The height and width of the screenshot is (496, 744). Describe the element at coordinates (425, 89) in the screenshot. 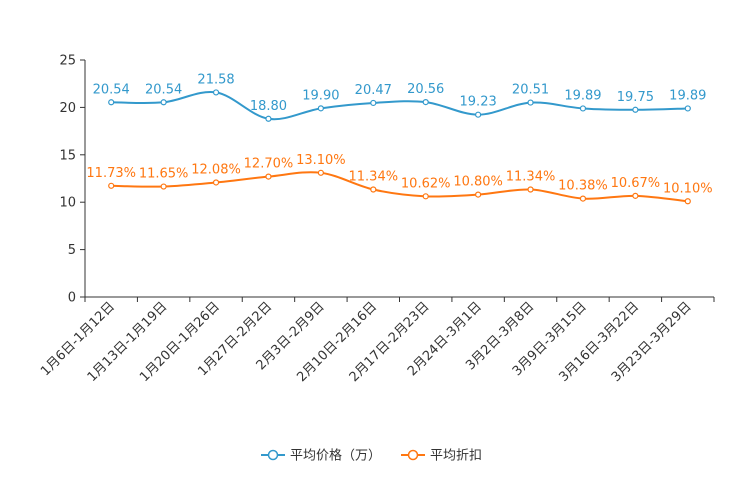

I see `data-label: 20.56` at that location.